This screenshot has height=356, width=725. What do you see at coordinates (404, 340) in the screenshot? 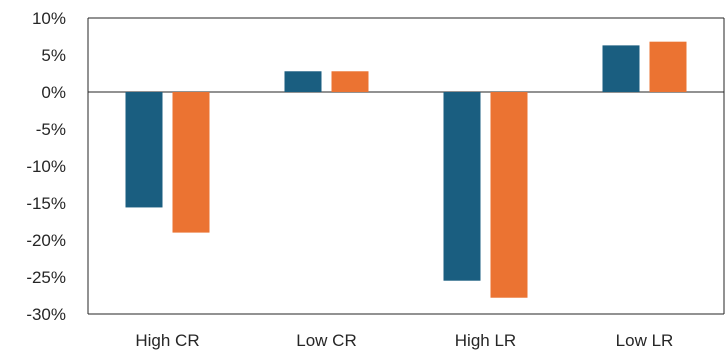
I see `x-category-labels: High CR Low CR High LR Low LR` at bounding box center [404, 340].